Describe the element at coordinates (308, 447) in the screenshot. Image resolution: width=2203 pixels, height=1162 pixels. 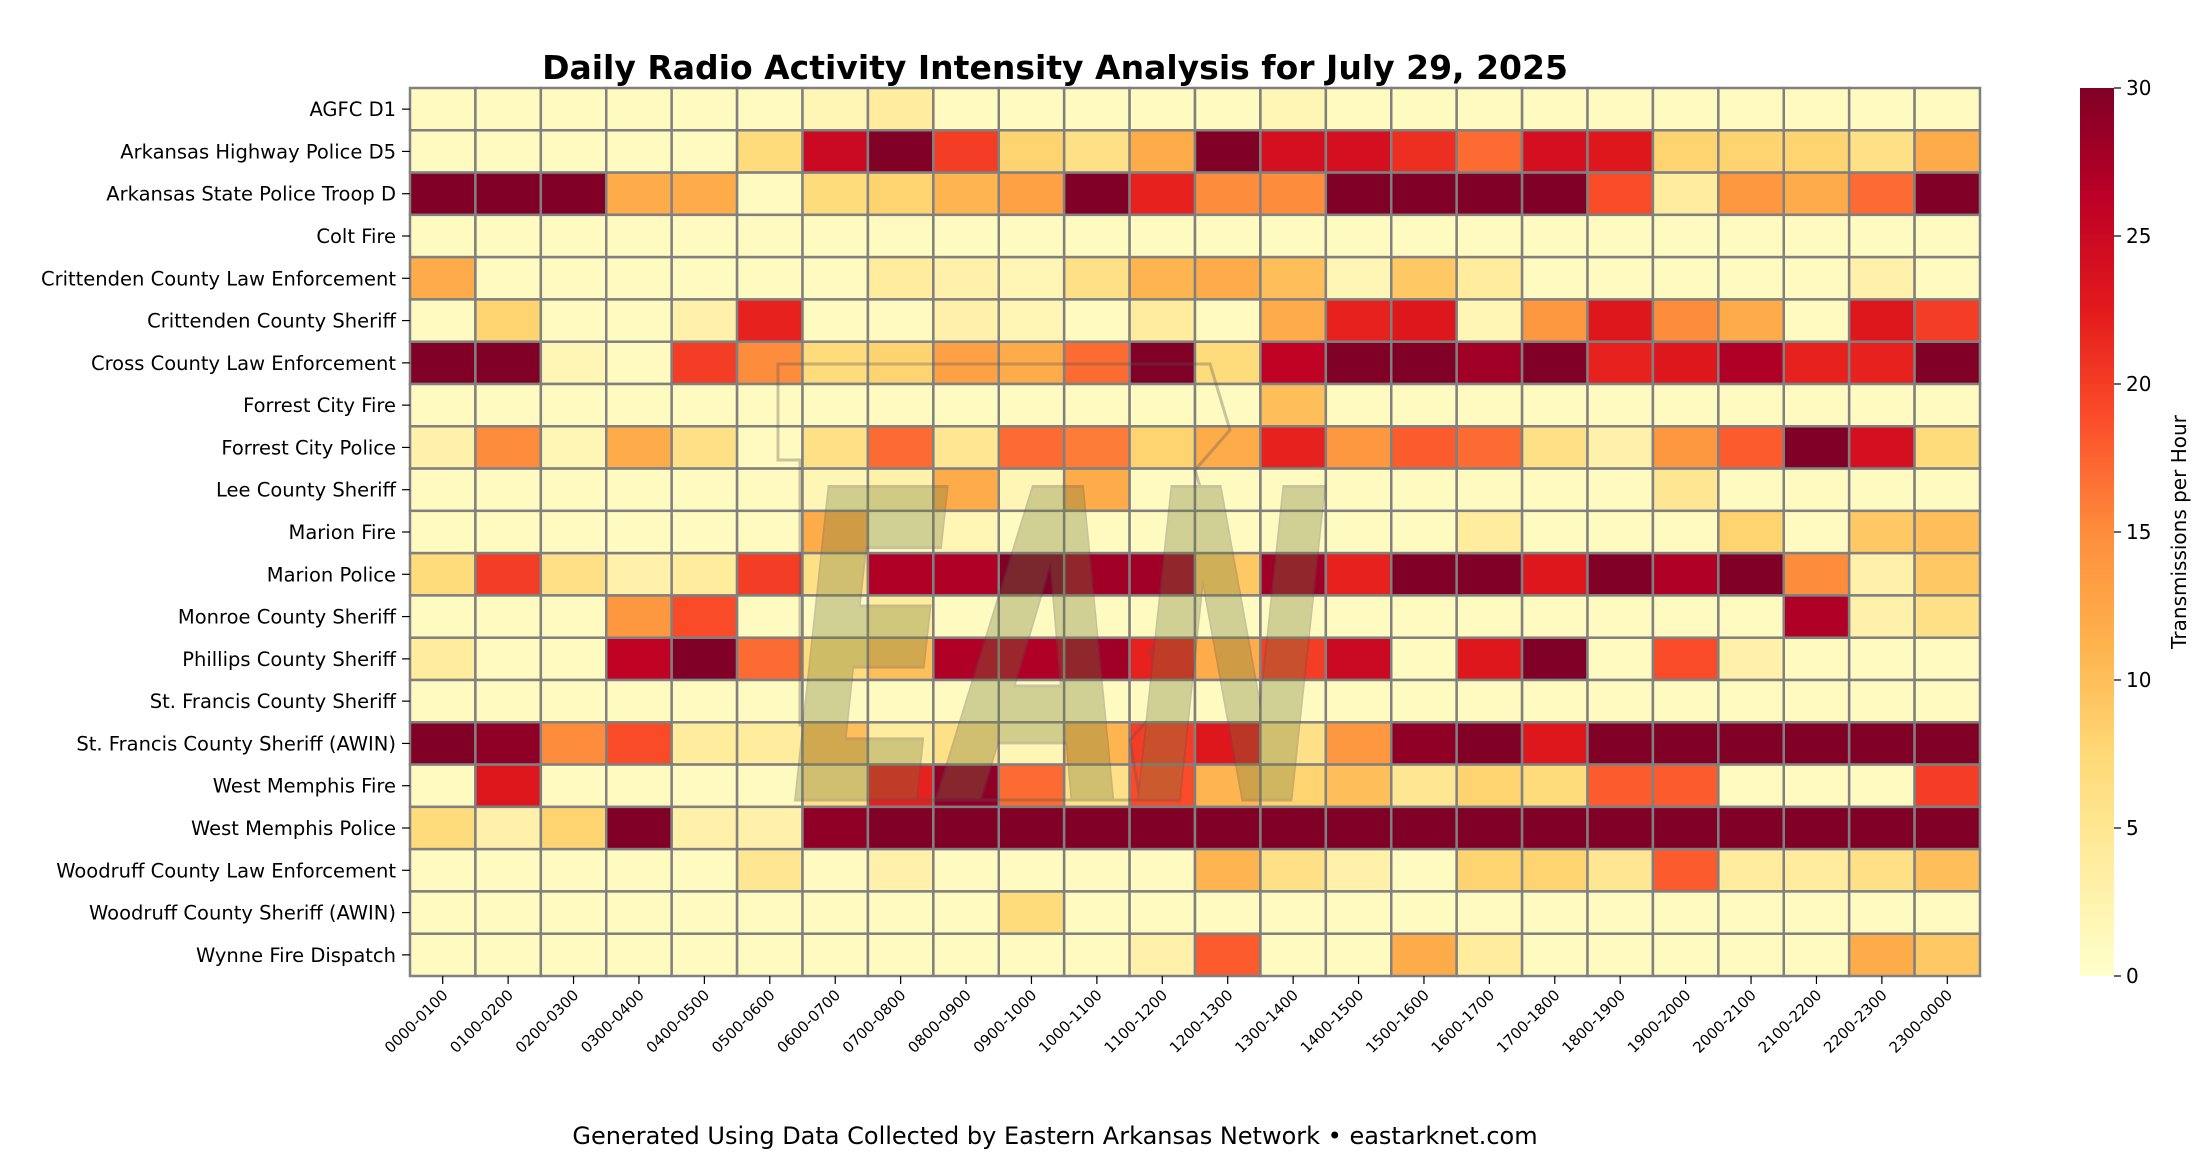
I see `y-tick-label: Forrest City Police` at that location.